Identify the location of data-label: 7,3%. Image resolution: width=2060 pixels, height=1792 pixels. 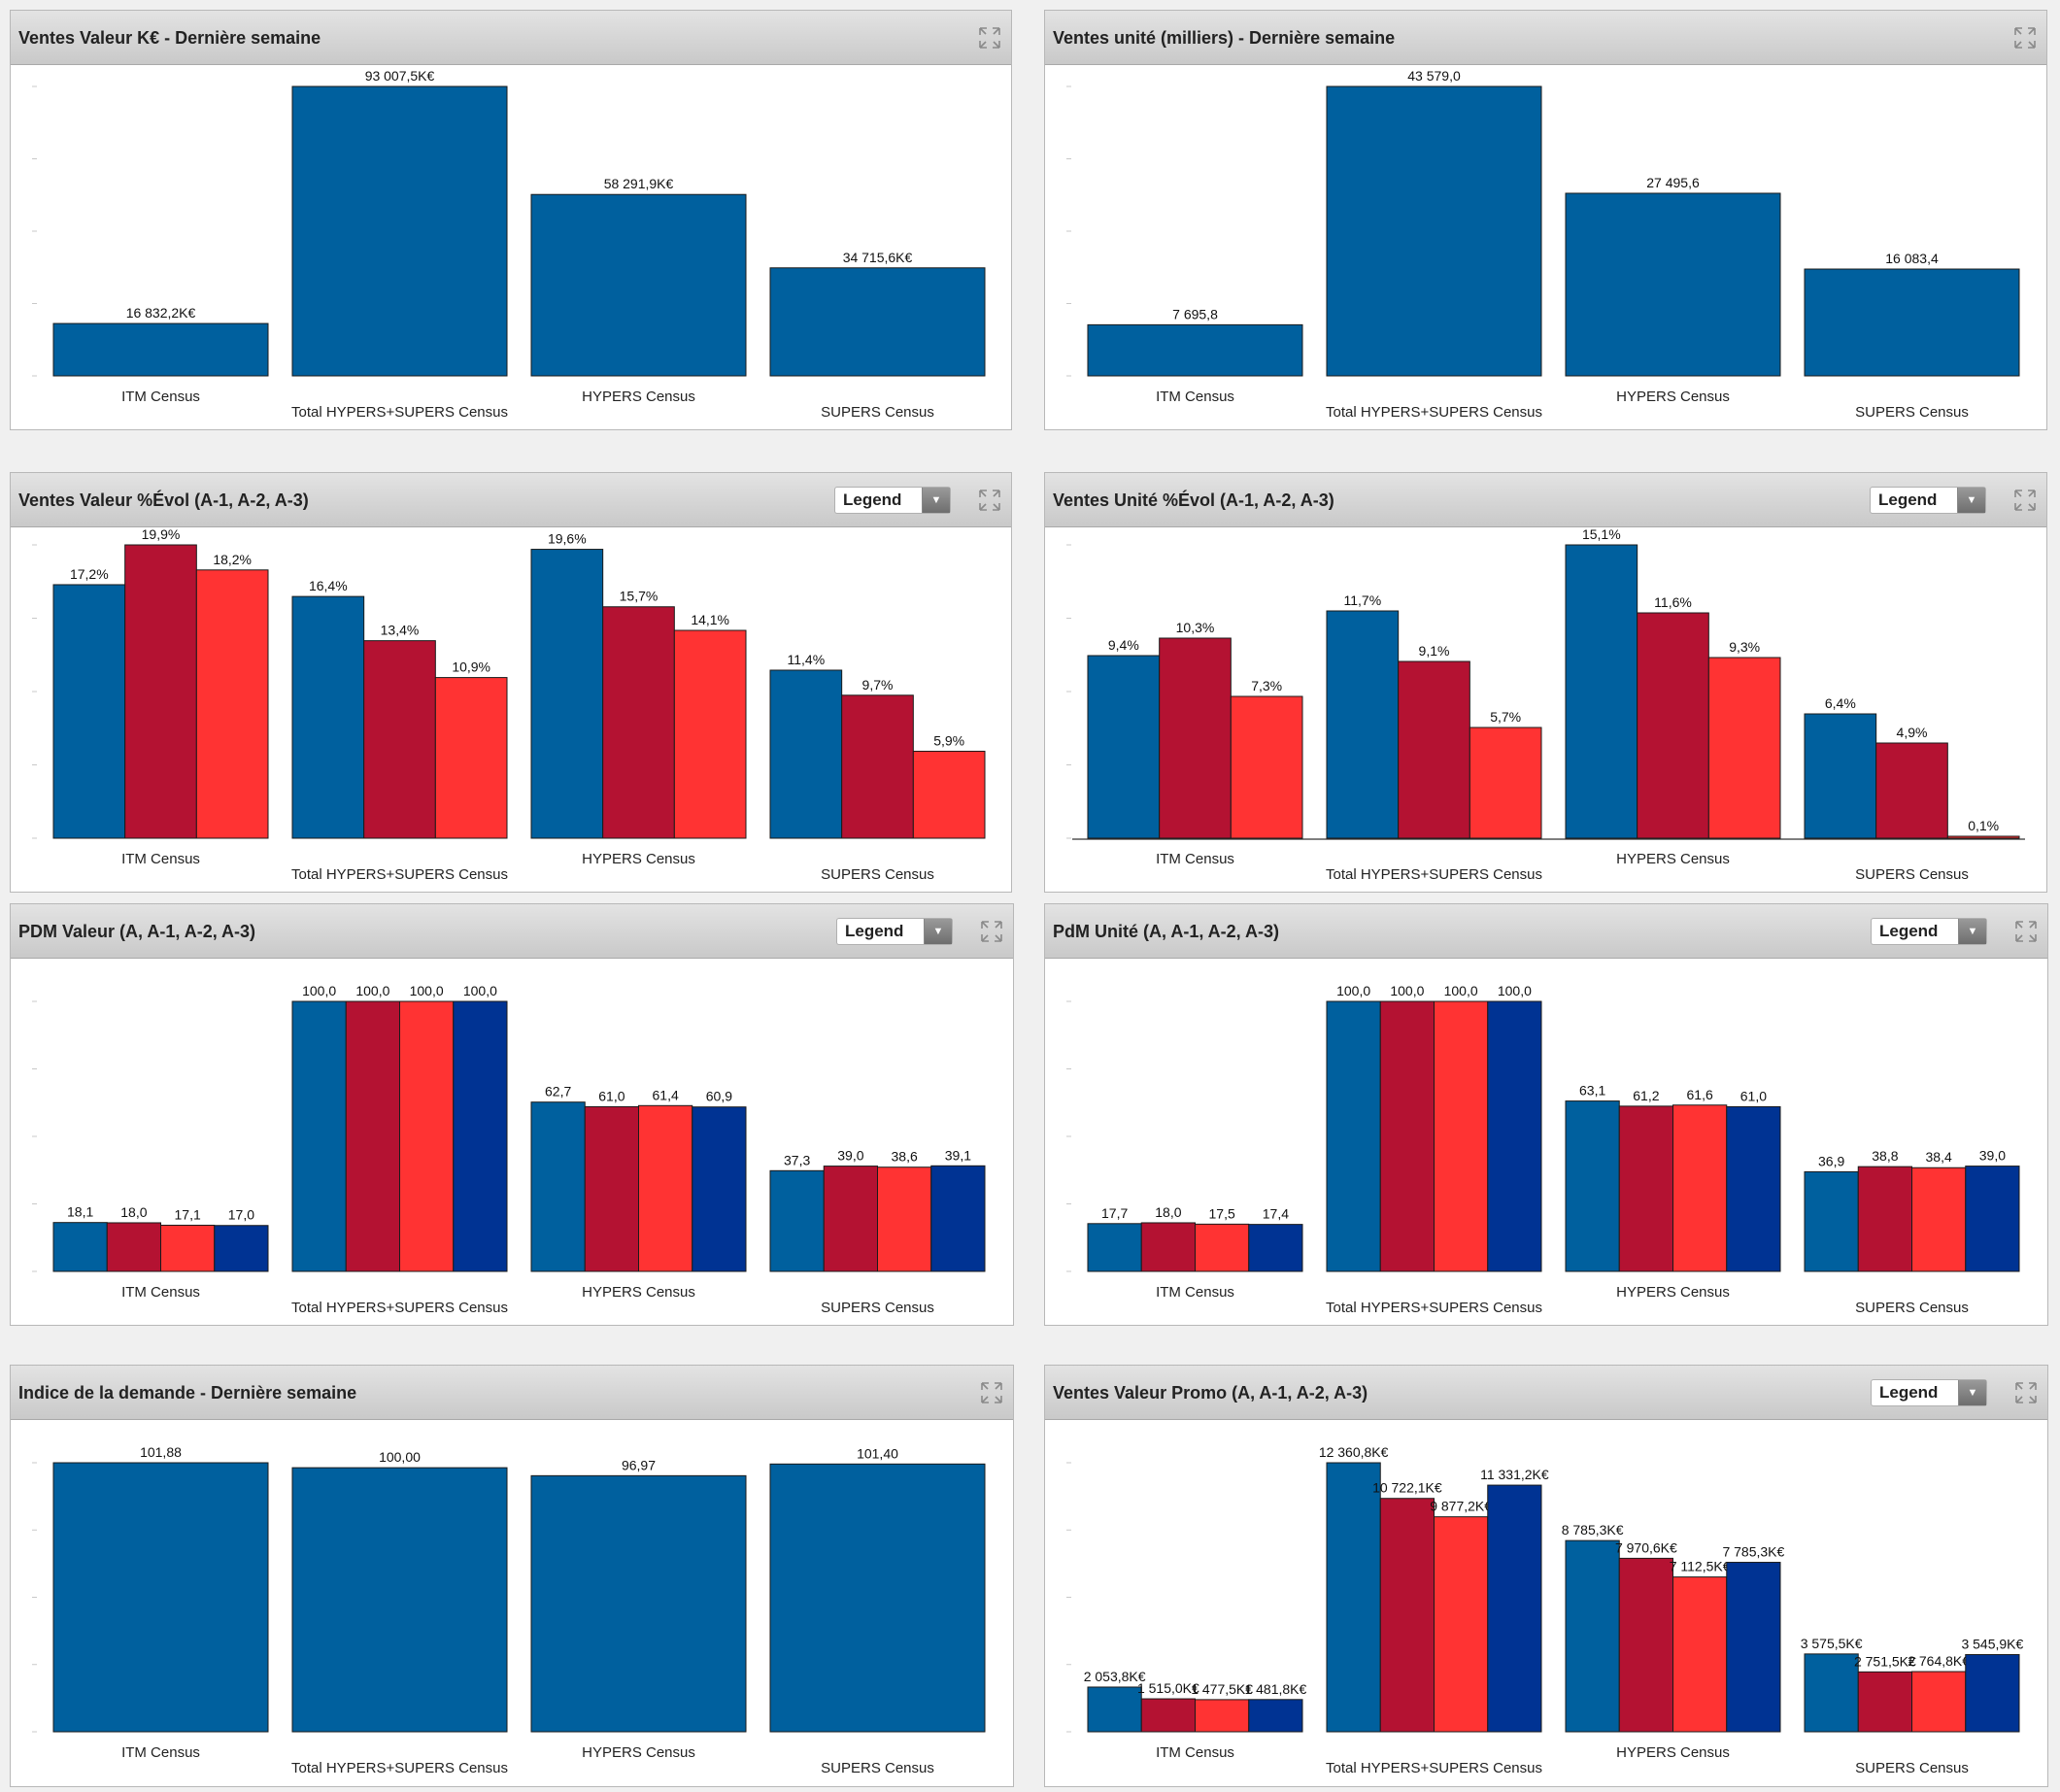
(1266, 685).